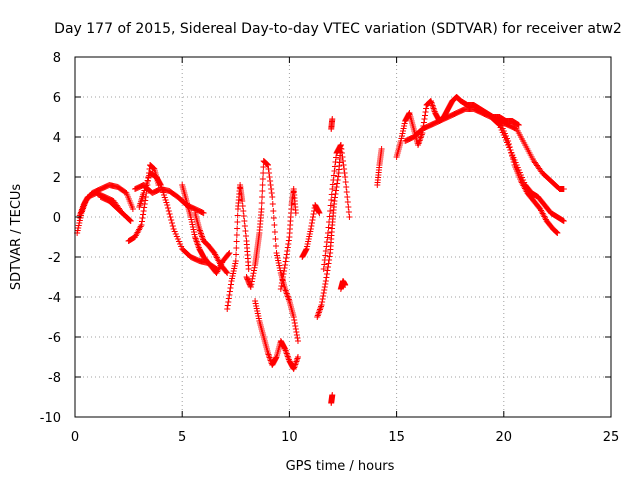 The width and height of the screenshot is (640, 480). Describe the element at coordinates (75, 437) in the screenshot. I see `x-tick-label: 0` at that location.